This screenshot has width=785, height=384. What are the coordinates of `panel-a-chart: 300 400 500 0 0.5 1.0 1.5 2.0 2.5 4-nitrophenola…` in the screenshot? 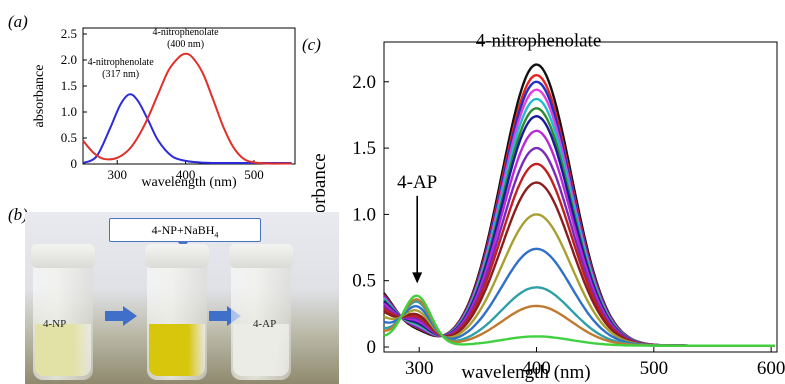 It's located at (164, 108).